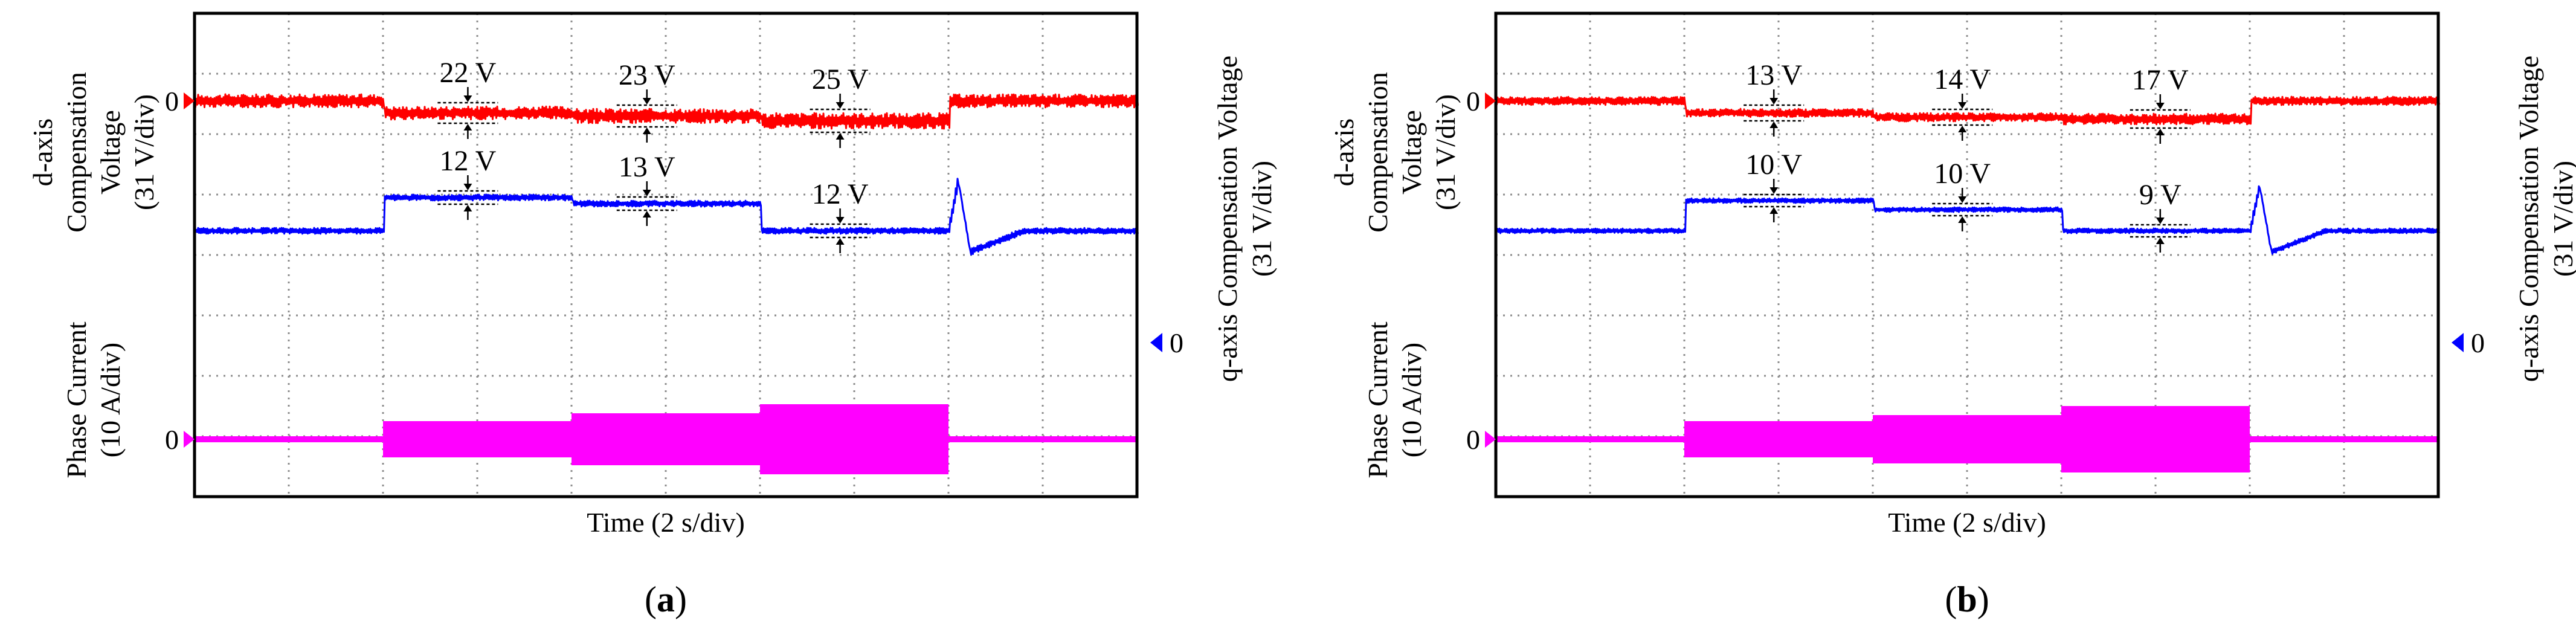  I want to click on ripple-label: 14 V, so click(1962, 79).